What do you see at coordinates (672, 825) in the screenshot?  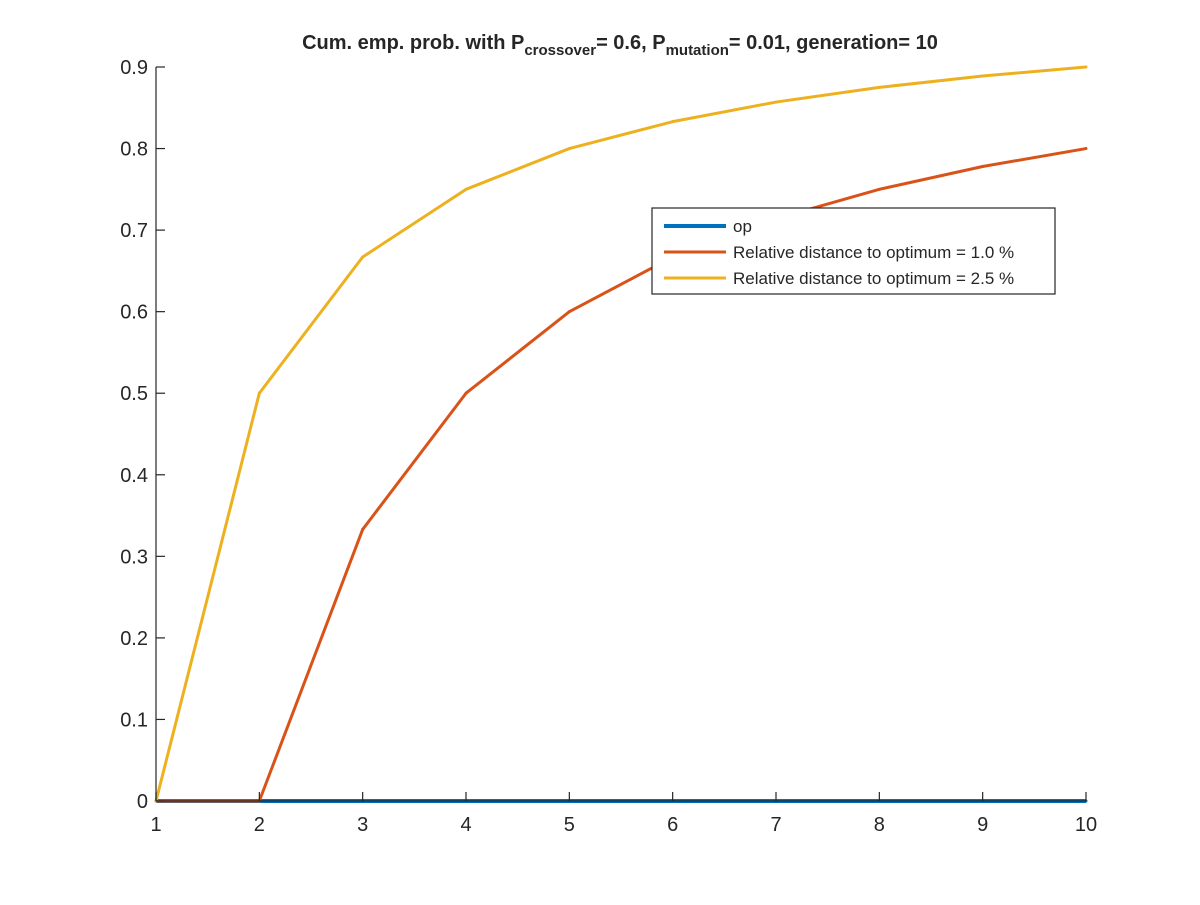 I see `x-tick-label-6: 6` at bounding box center [672, 825].